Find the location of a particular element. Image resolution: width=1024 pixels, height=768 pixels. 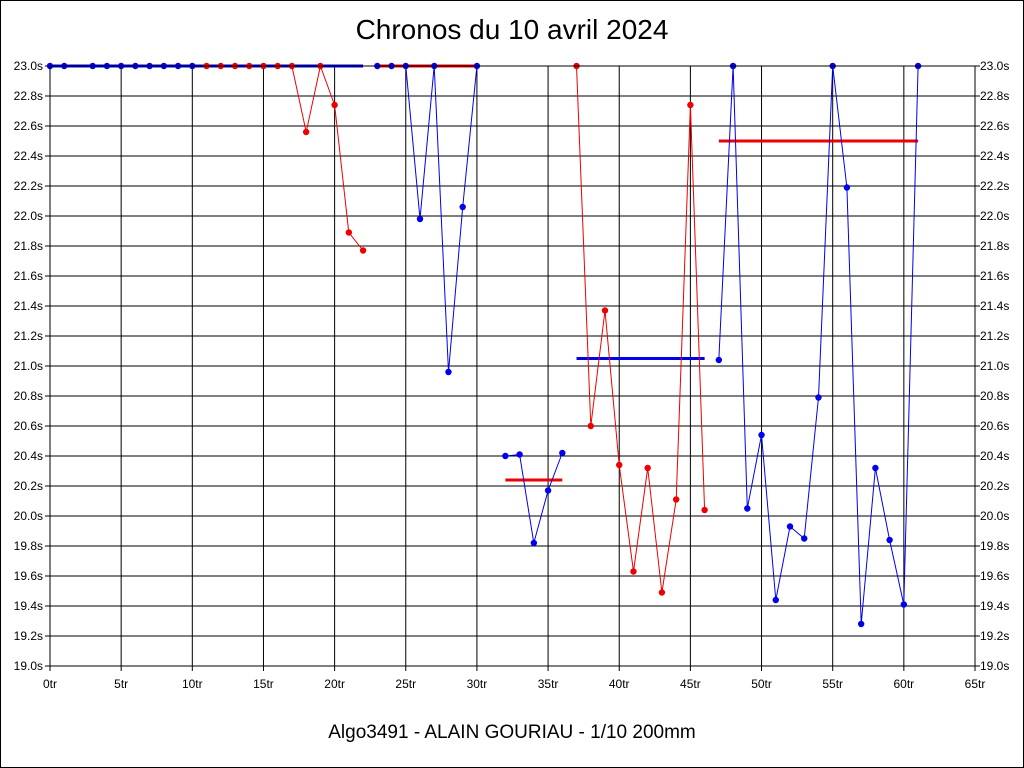

y-tick-label-left: 22.0s is located at coordinates (28, 216).